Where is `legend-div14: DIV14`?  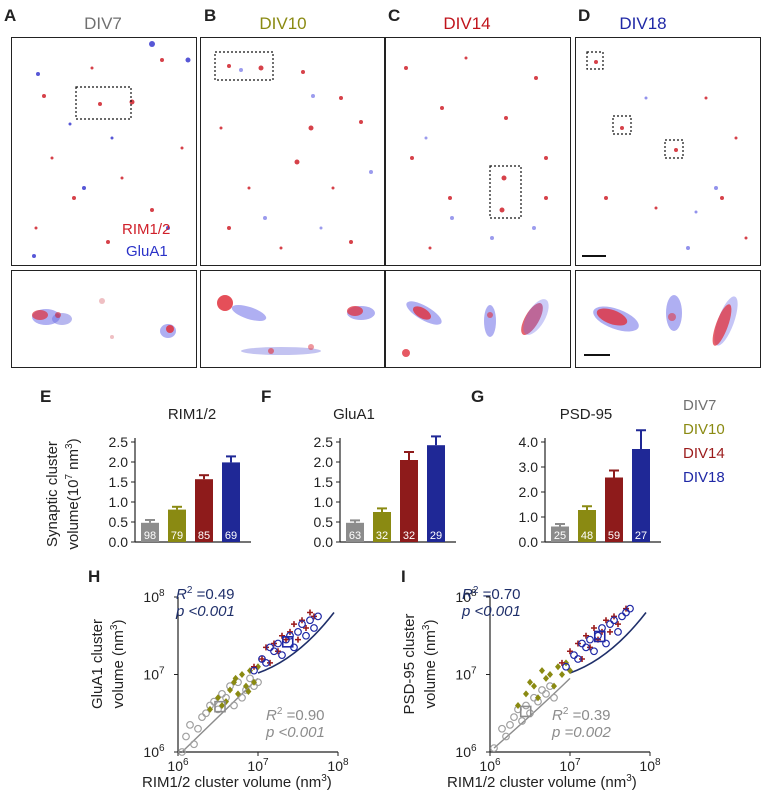
legend-div14: DIV14 is located at coordinates (704, 453).